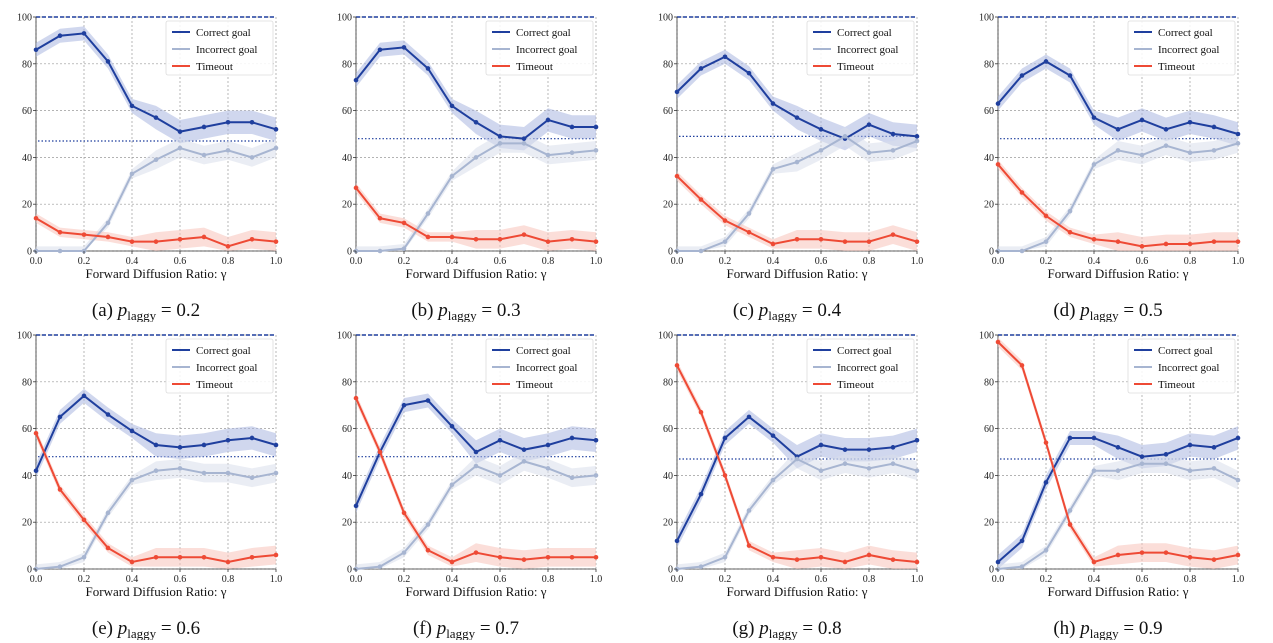 This screenshot has height=643, width=1273. What do you see at coordinates (1118, 273) in the screenshot?
I see `x-axis-label: Forward Diffusion Ratio: γ` at bounding box center [1118, 273].